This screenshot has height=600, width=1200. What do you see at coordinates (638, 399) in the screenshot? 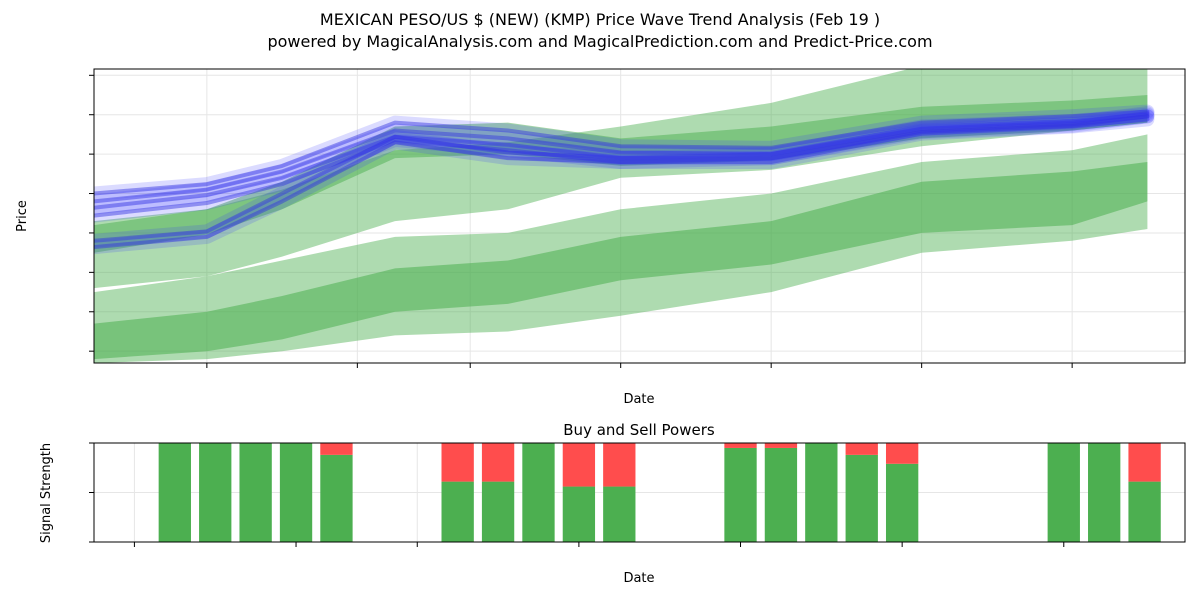
I see `top-x-axis-label: Date` at bounding box center [638, 399].